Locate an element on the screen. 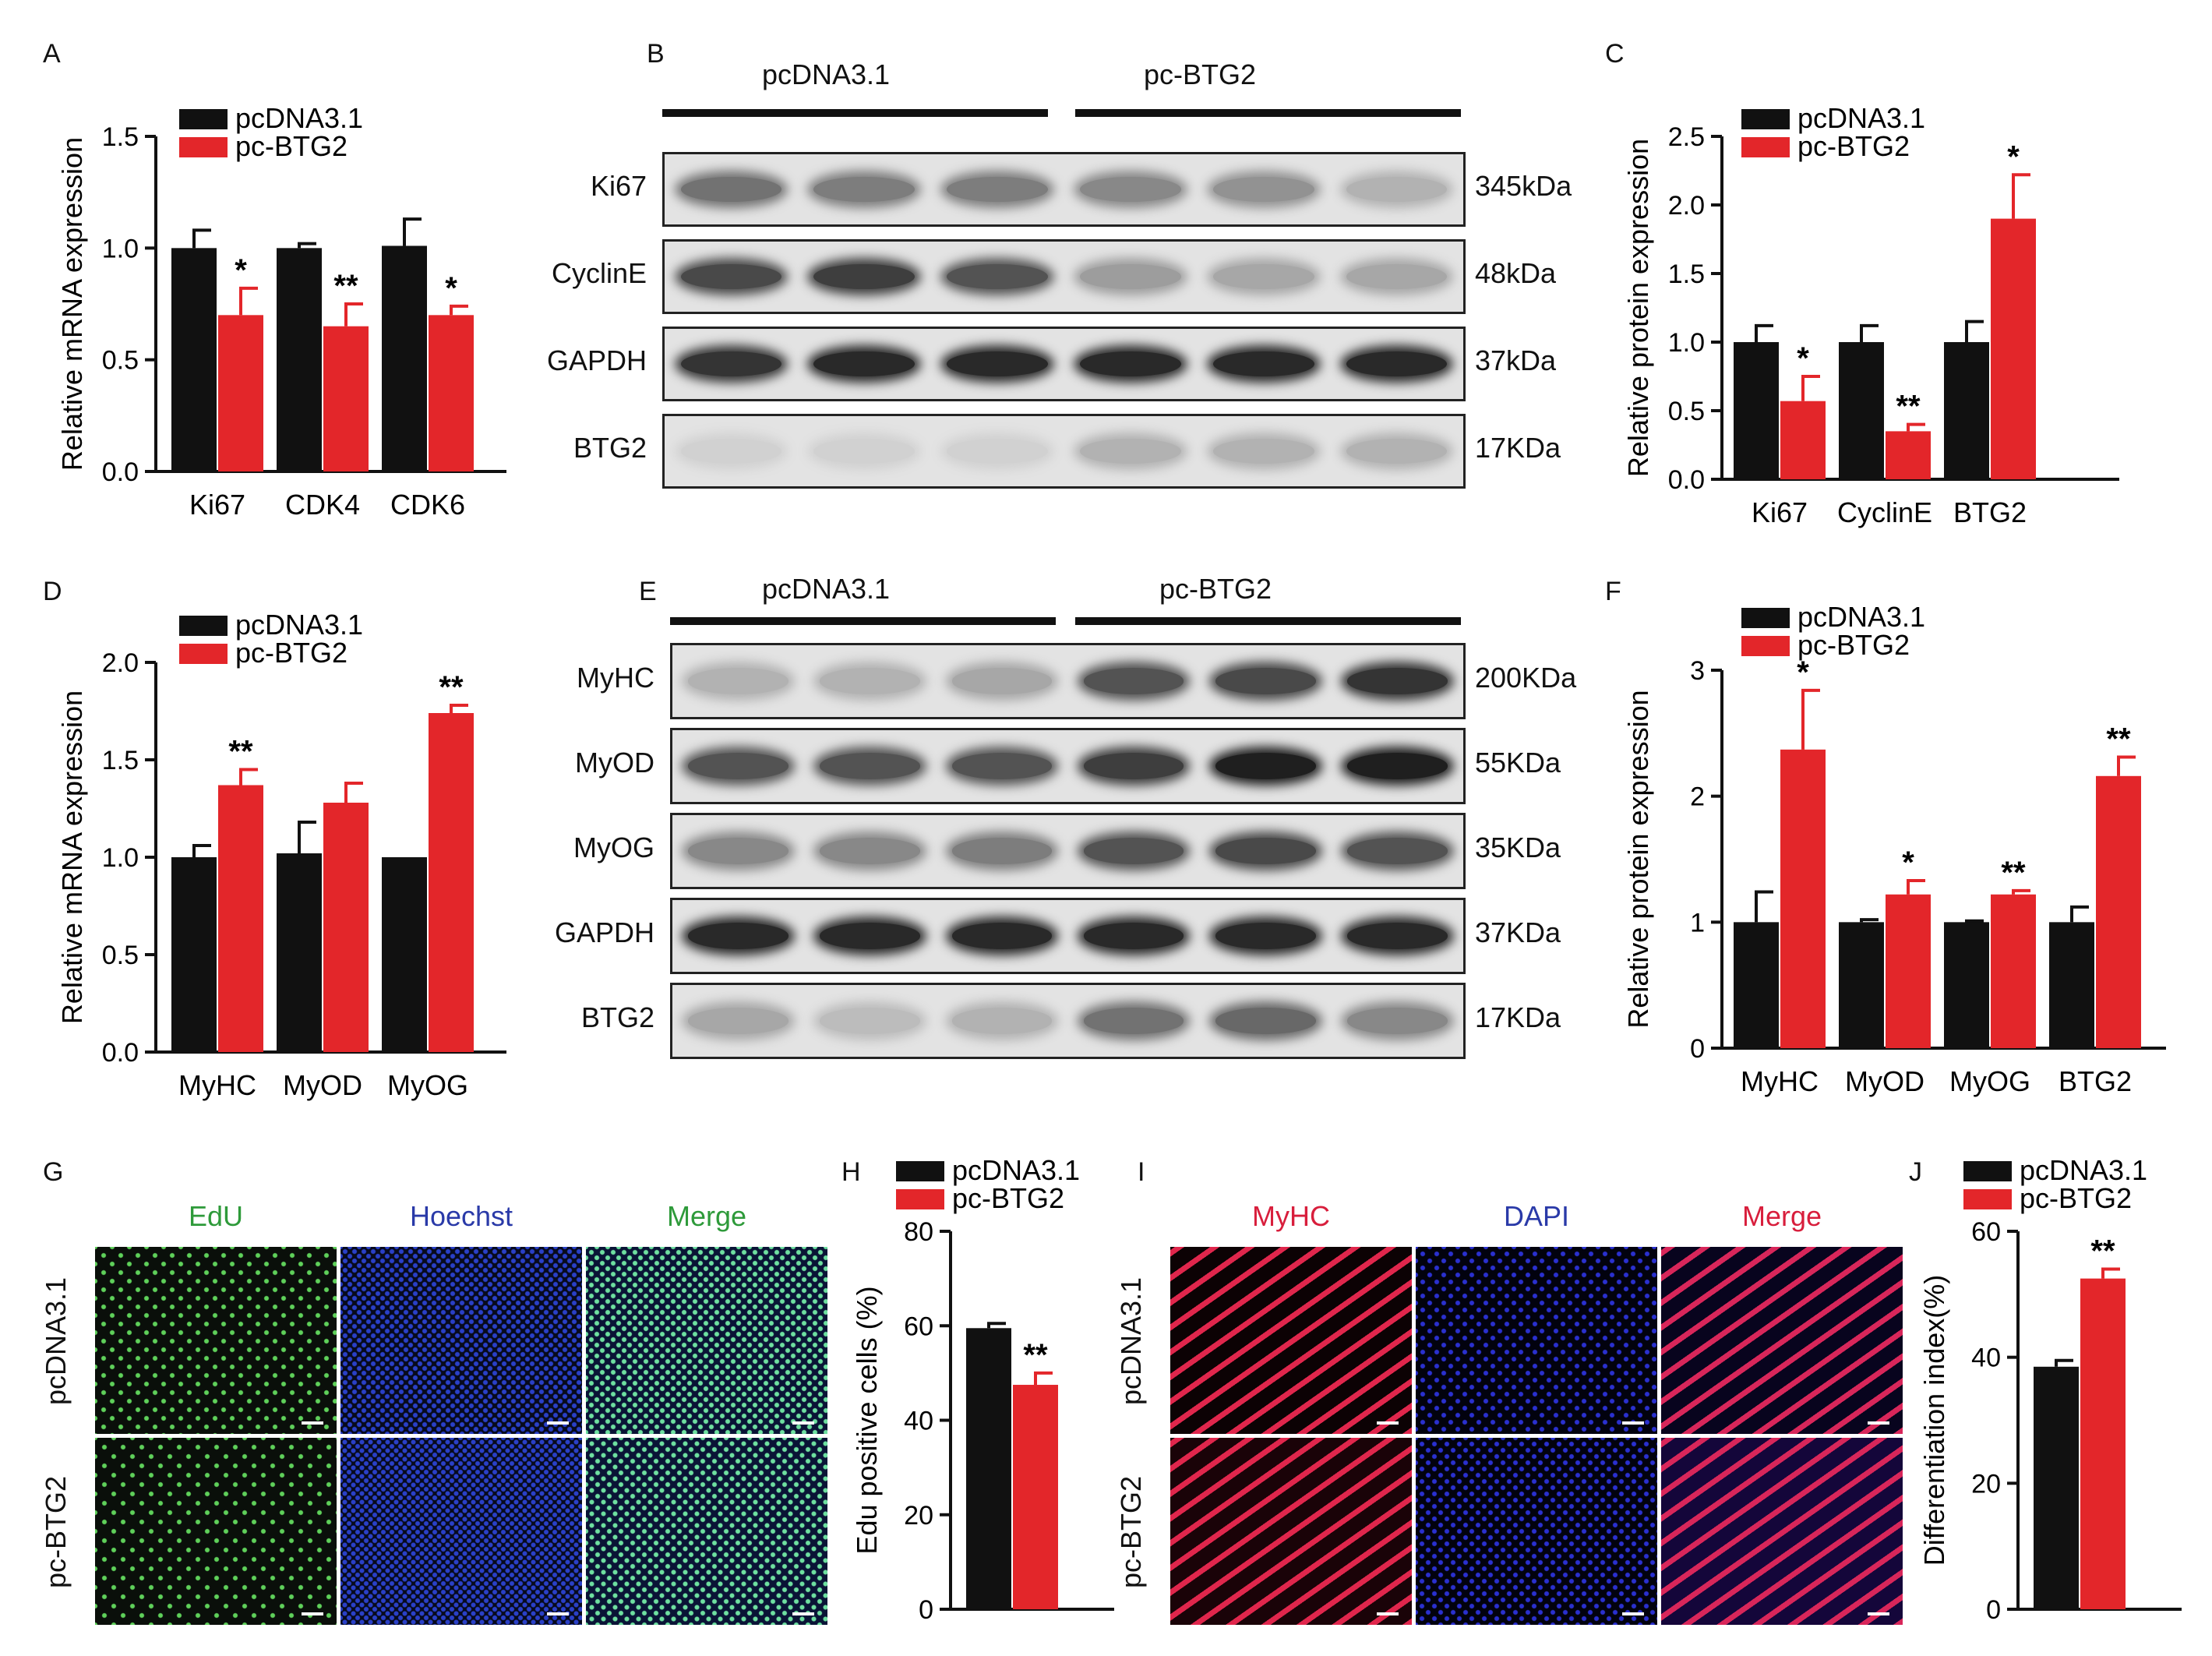  chart-f-y-tick-label: 3 is located at coordinates (1697, 671).